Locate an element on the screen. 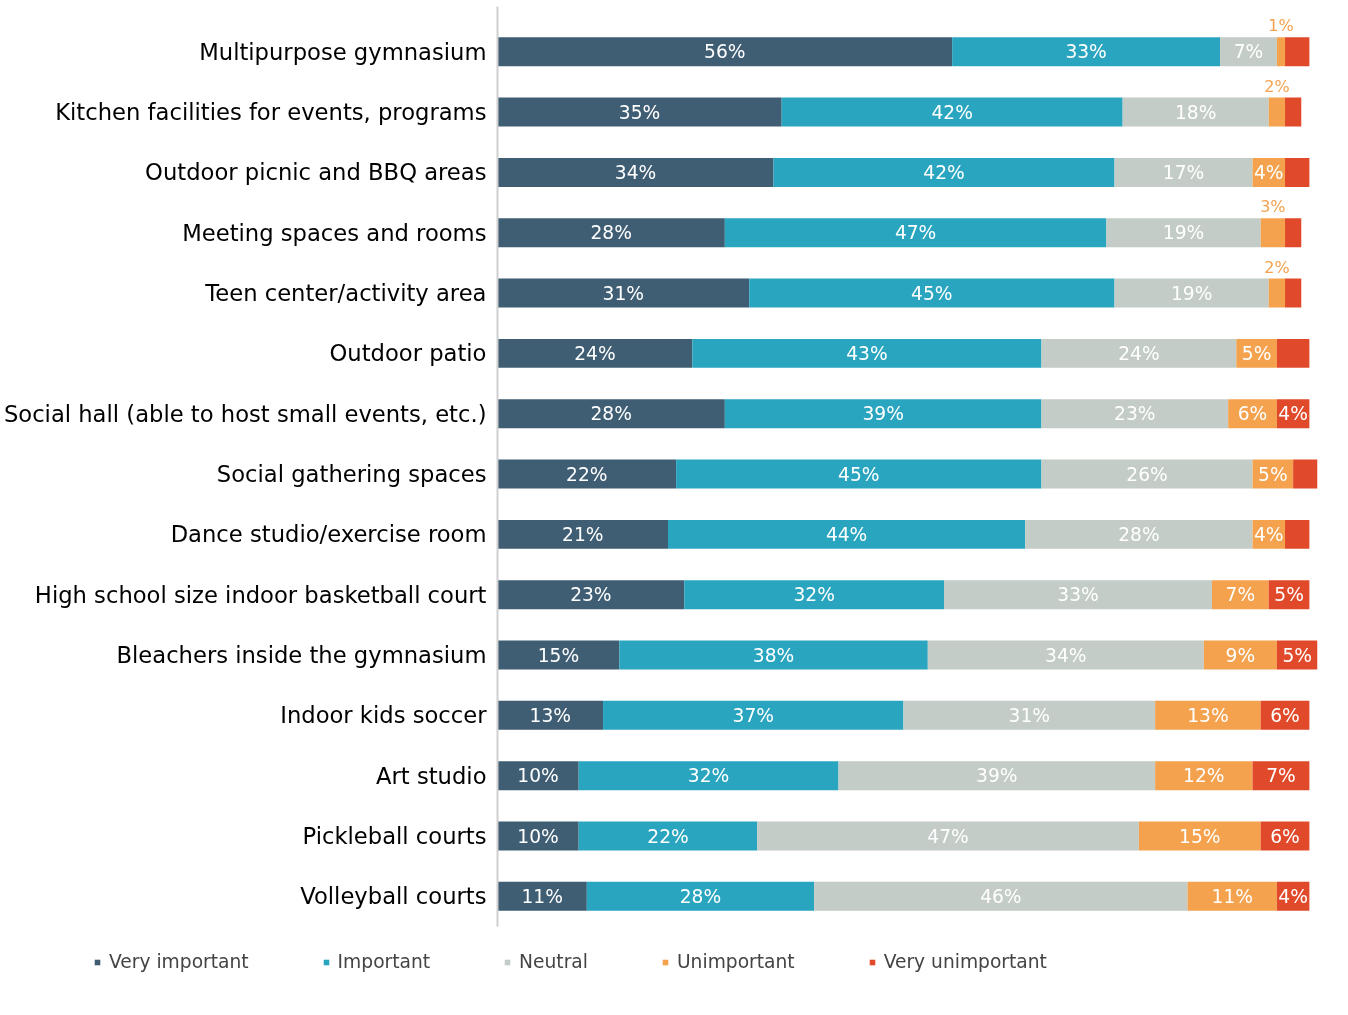 Image resolution: width=1348 pixels, height=1015 pixels. data-label: 39% is located at coordinates (883, 414).